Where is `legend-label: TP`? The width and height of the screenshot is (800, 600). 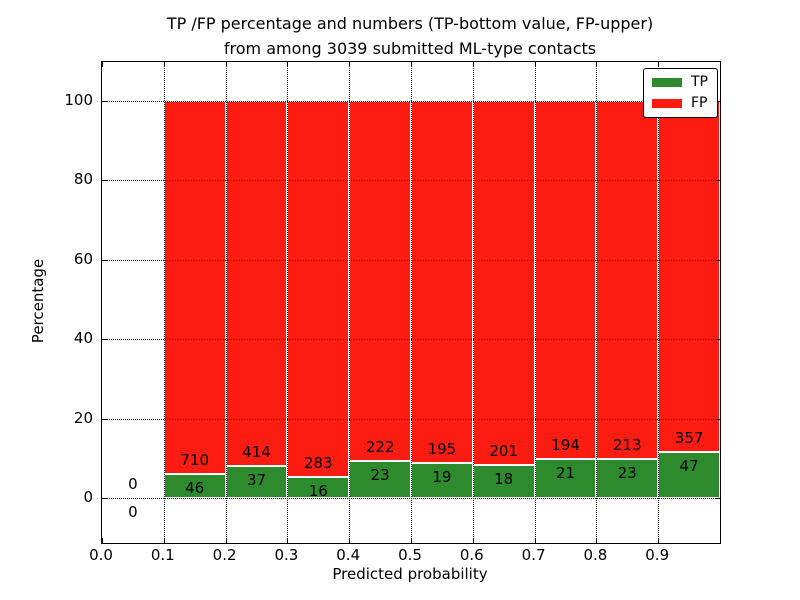
legend-label: TP is located at coordinates (699, 82).